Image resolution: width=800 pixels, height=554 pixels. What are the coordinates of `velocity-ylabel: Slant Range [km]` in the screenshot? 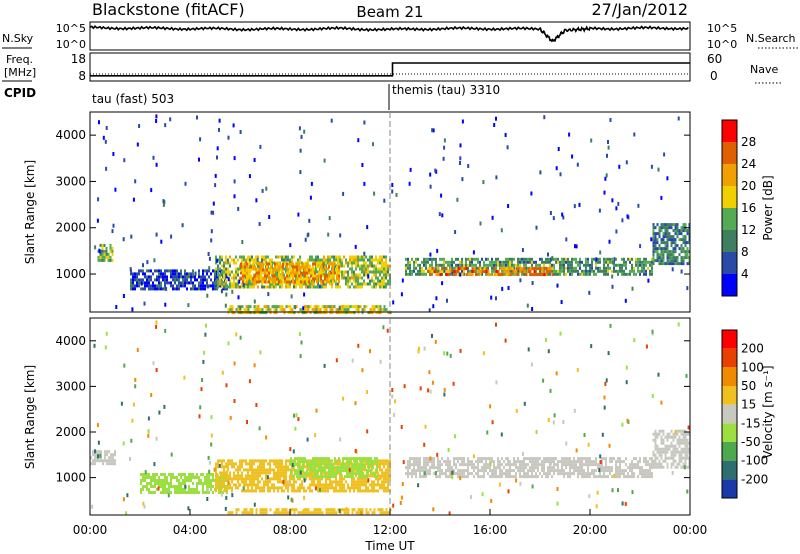 It's located at (30, 417).